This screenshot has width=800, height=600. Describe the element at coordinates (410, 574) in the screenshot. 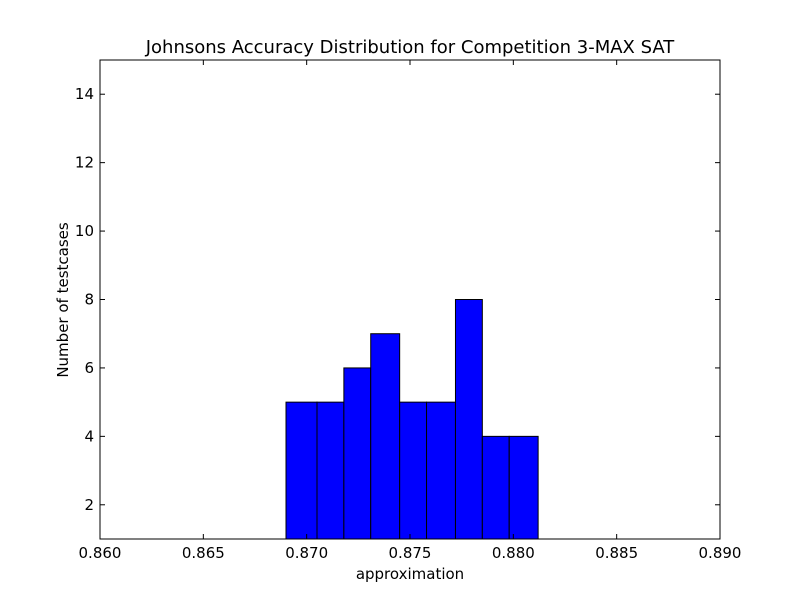

I see `x-axis-label: approximation` at that location.